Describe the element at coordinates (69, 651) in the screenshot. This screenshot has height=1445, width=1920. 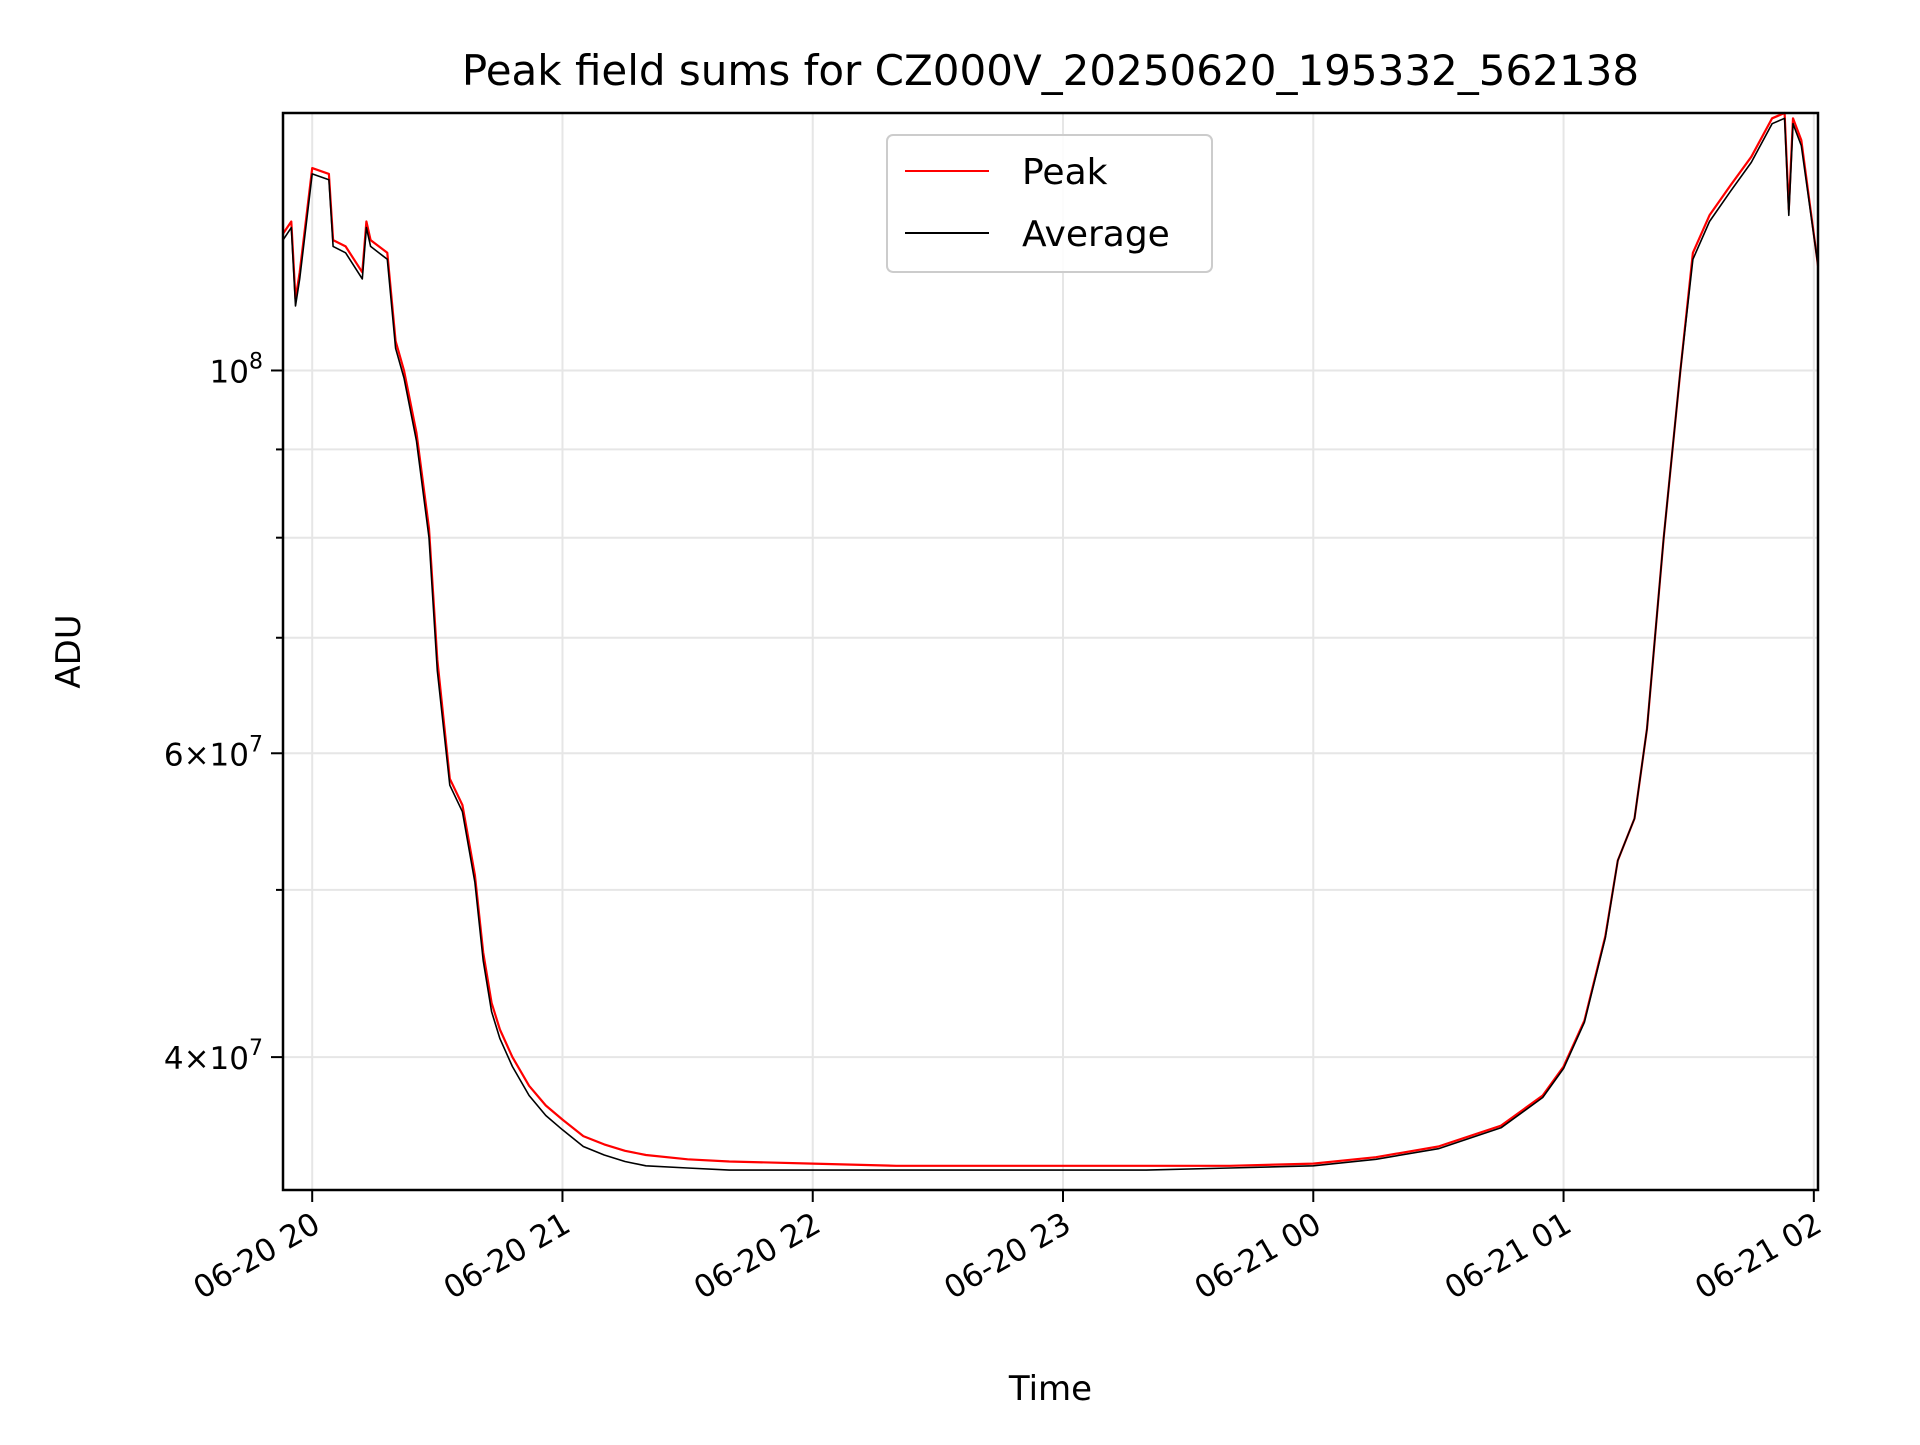
I see `y-axis-label: ADU` at that location.